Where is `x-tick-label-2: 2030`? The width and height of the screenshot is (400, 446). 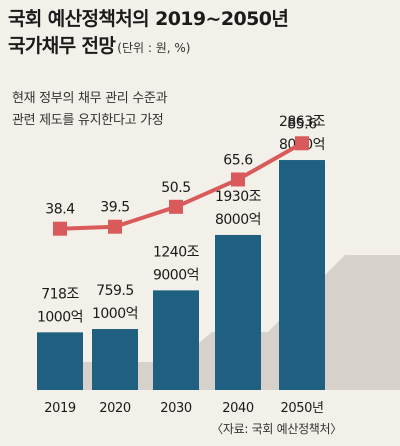 x-tick-label-2: 2030 is located at coordinates (176, 408).